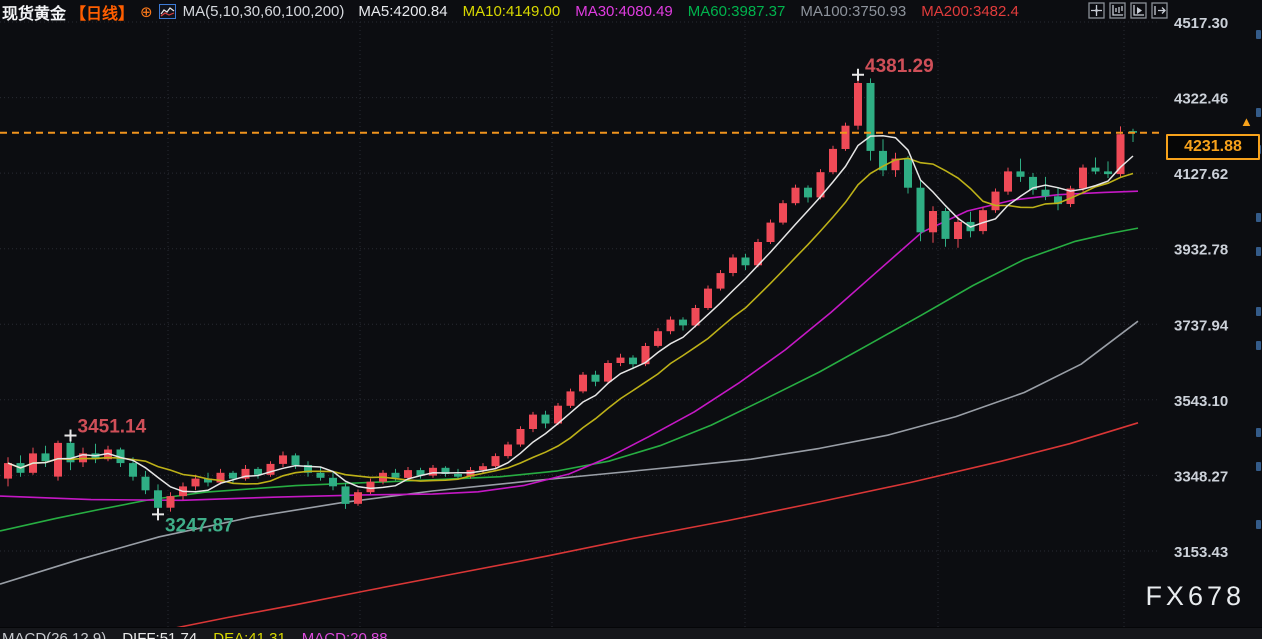  Describe the element at coordinates (1201, 401) in the screenshot. I see `price-axis-tick: 3543.10` at that location.